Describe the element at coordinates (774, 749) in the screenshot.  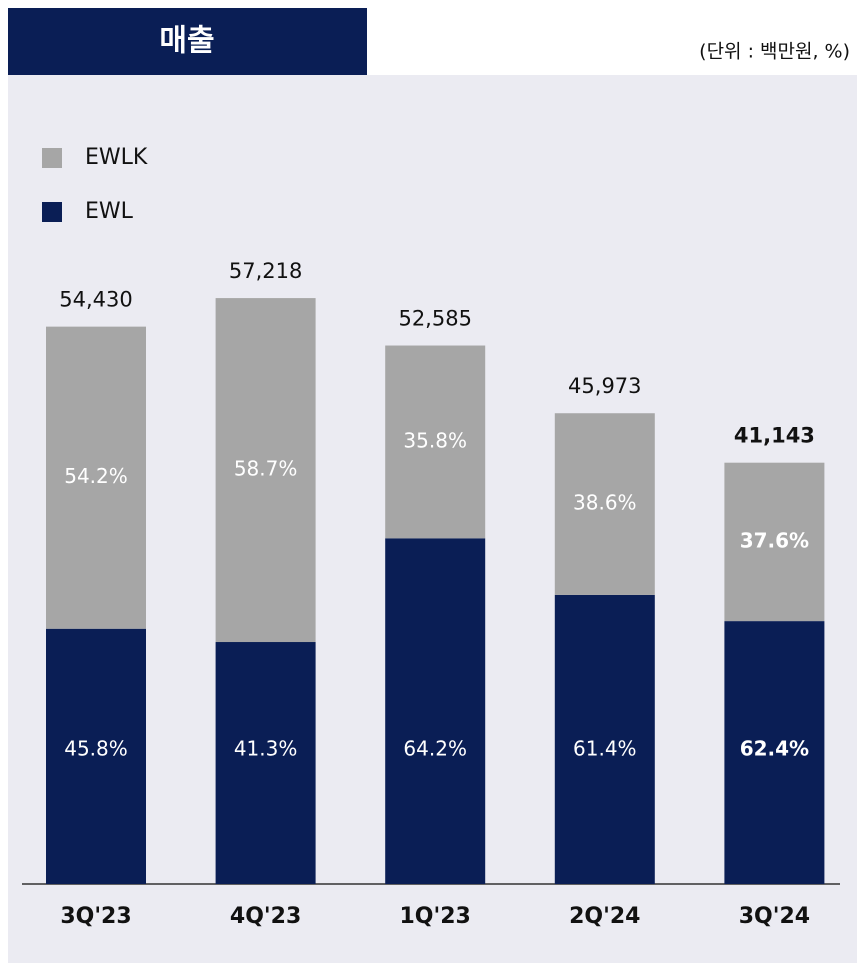
I see `segment-label: 62.4%` at that location.